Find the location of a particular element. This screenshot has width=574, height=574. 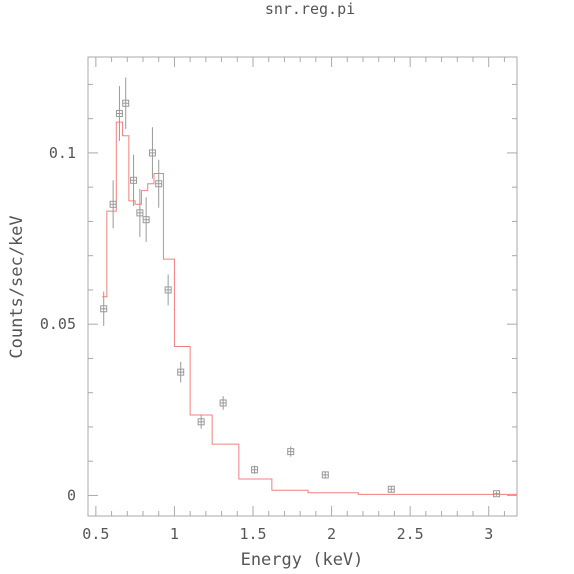

y-tick-label: 0 is located at coordinates (71, 495).